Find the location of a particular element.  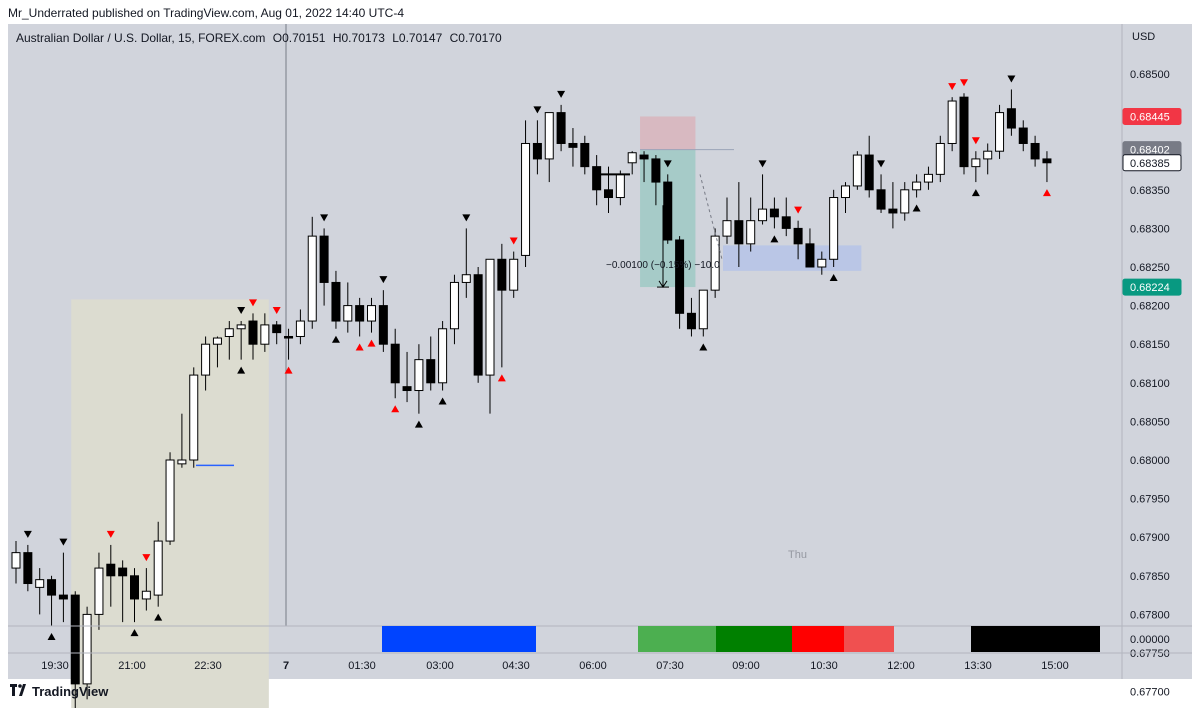

y-tick-label: 0.68350 is located at coordinates (1150, 191).